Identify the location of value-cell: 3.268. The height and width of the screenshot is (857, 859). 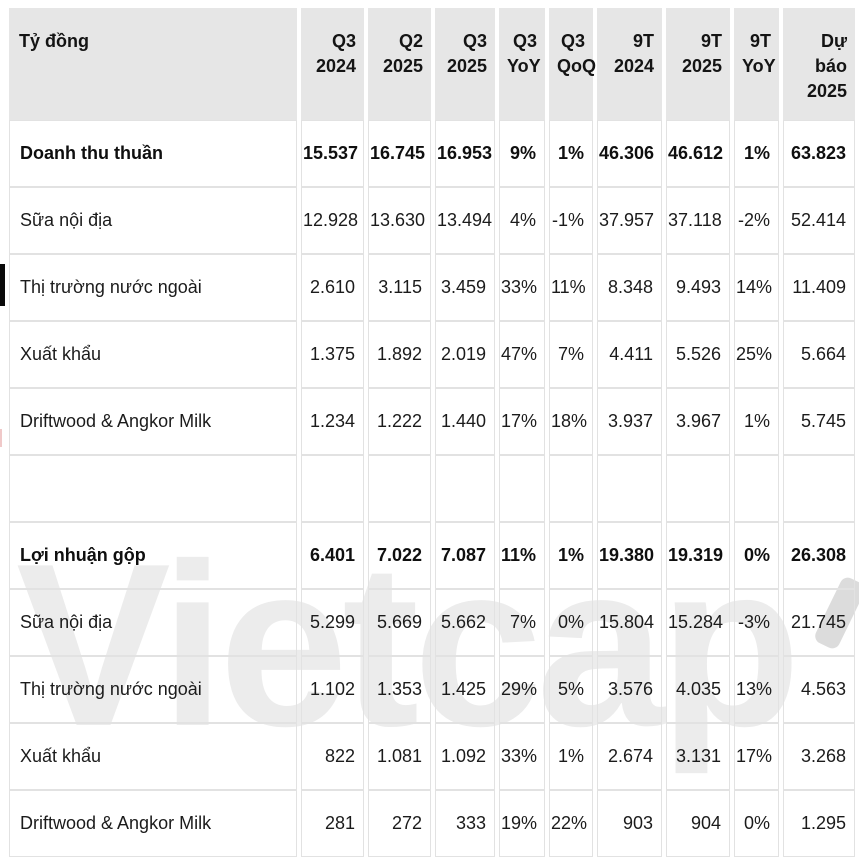
(819, 756).